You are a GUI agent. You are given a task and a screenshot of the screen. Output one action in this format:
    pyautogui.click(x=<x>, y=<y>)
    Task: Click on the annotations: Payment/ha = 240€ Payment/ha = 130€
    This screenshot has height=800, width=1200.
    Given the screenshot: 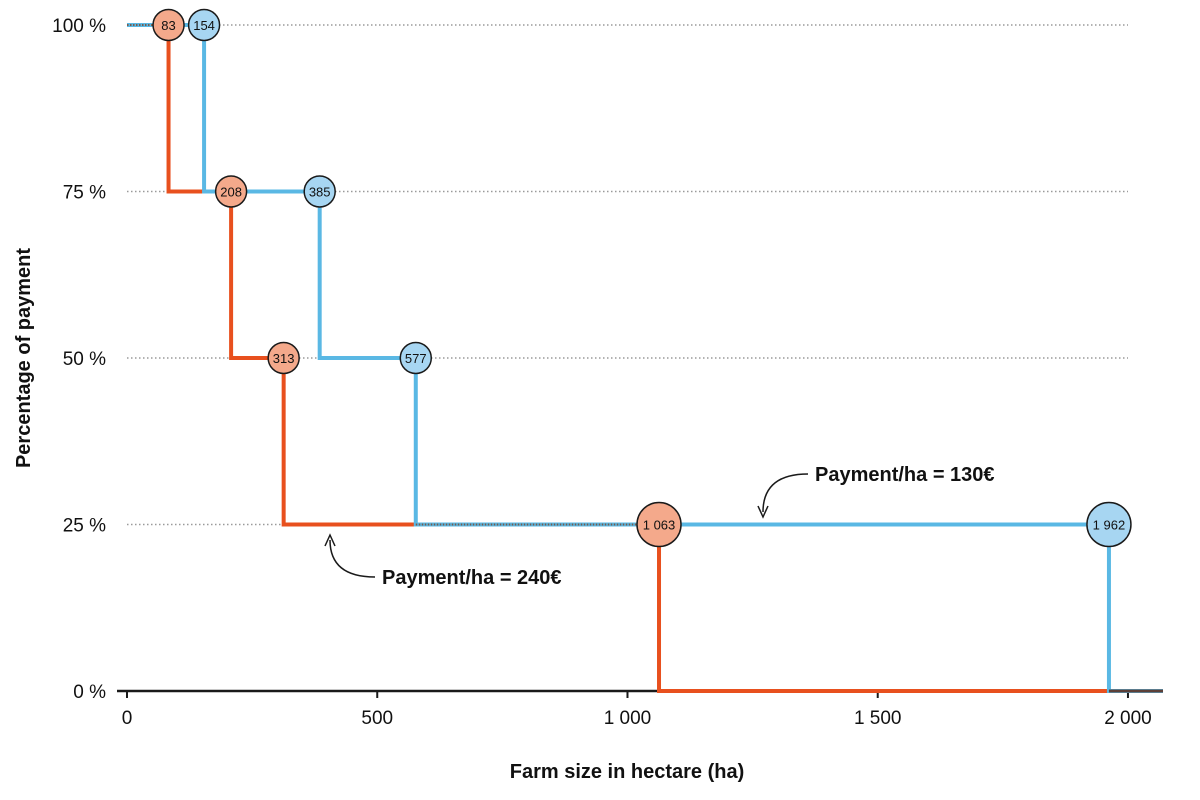 What is the action you would take?
    pyautogui.click(x=659, y=526)
    